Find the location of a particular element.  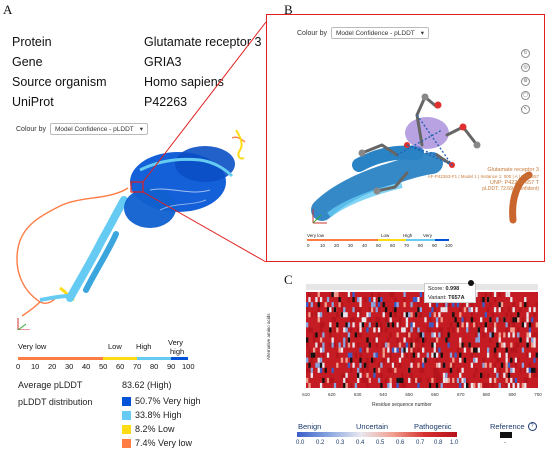

dist-low: 8.2% Low is located at coordinates (148, 429).